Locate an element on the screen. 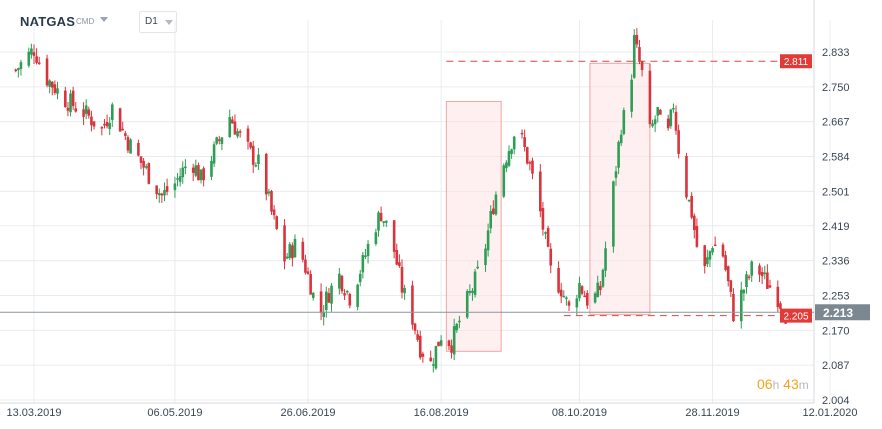 This screenshot has height=429, width=882. y-tick-label: 2.584 is located at coordinates (836, 158).